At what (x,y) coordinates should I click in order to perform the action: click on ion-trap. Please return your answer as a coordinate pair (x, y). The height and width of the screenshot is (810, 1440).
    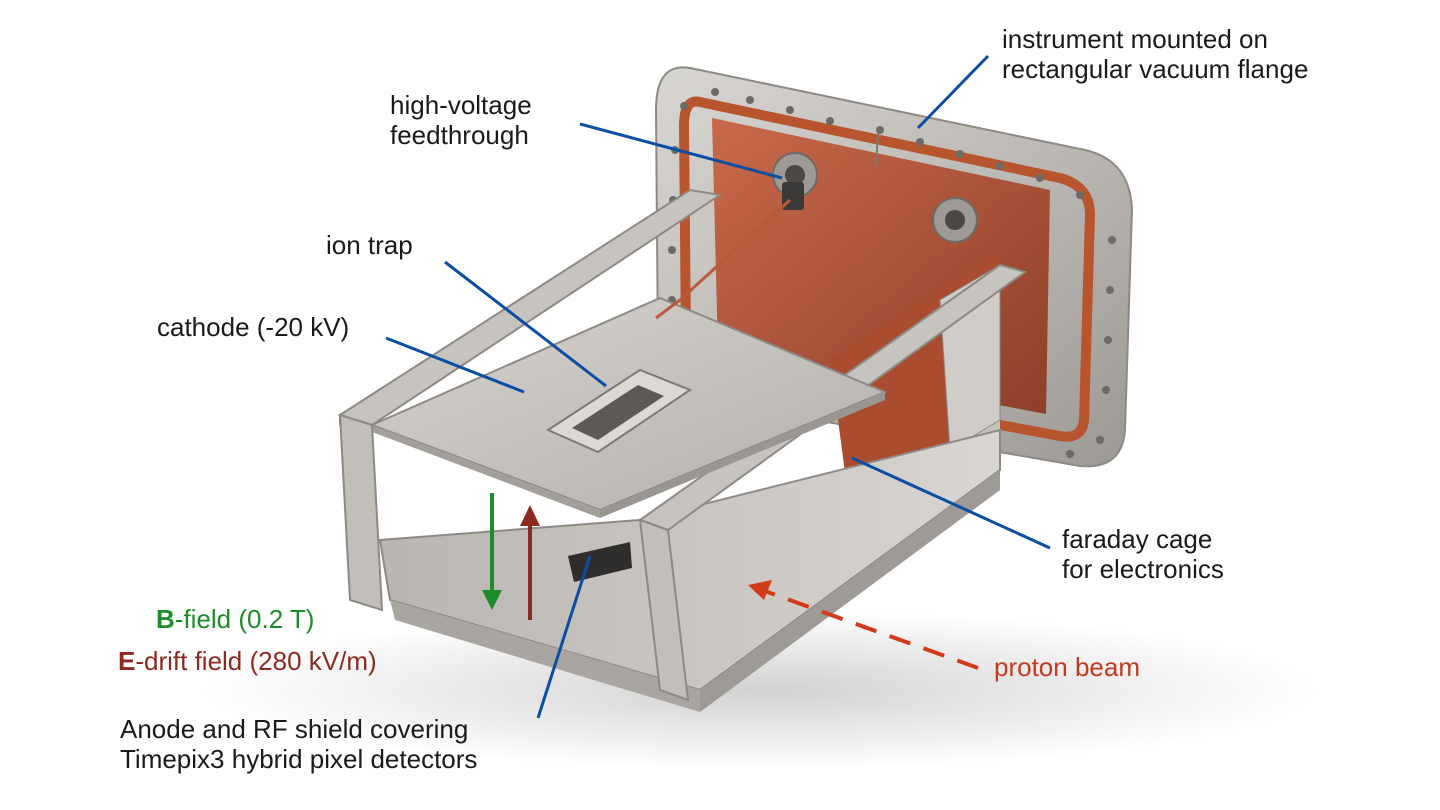
    Looking at the image, I should click on (619, 411).